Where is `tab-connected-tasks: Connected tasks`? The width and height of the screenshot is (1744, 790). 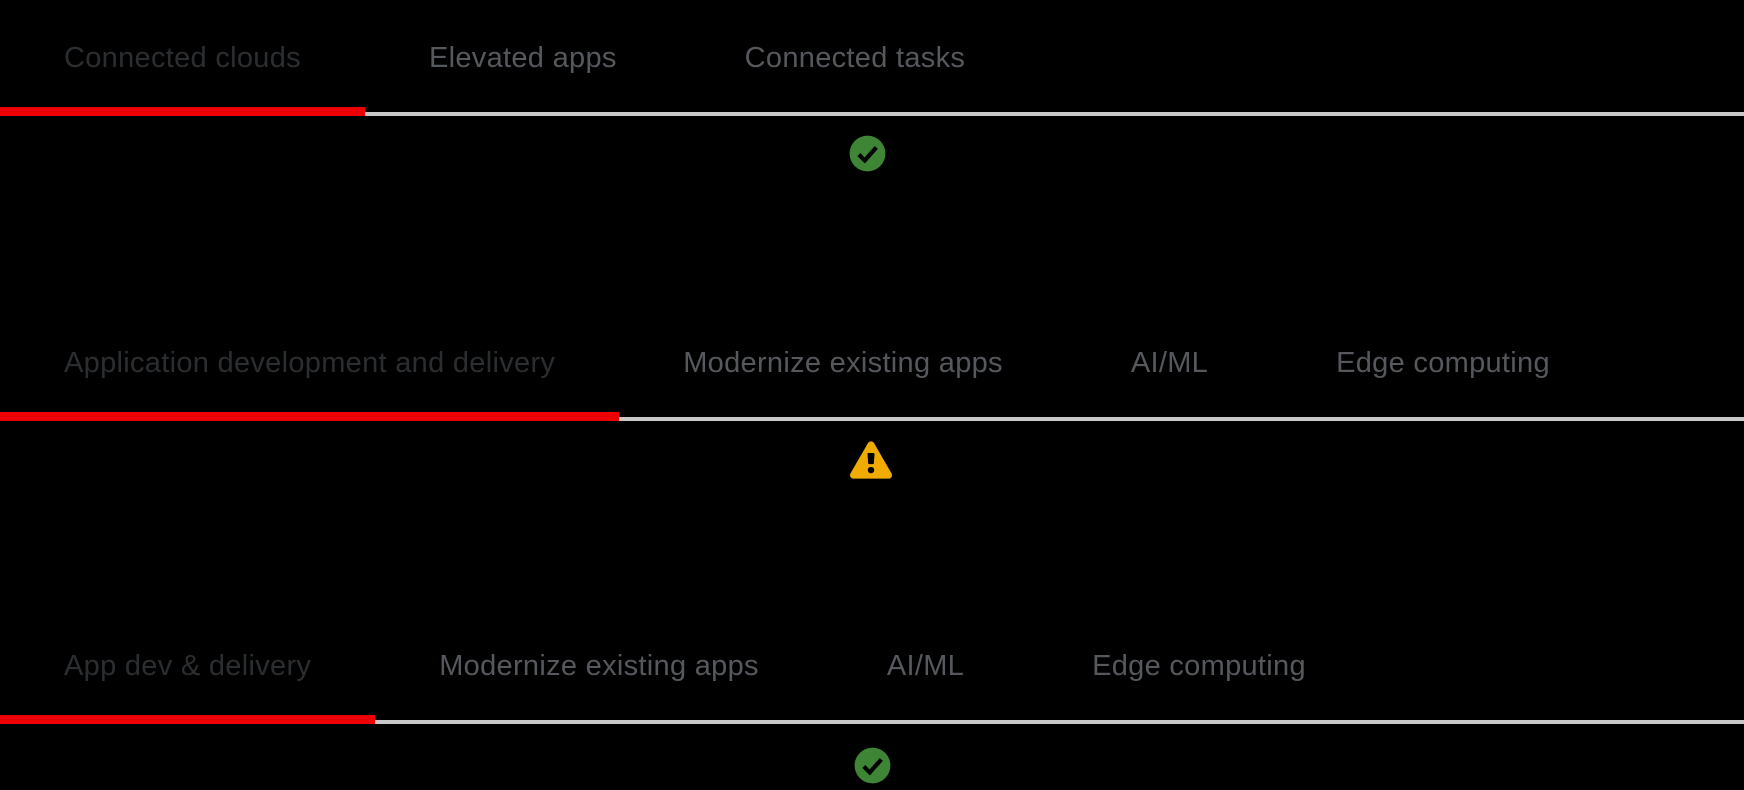
tab-connected-tasks: Connected tasks is located at coordinates (855, 58).